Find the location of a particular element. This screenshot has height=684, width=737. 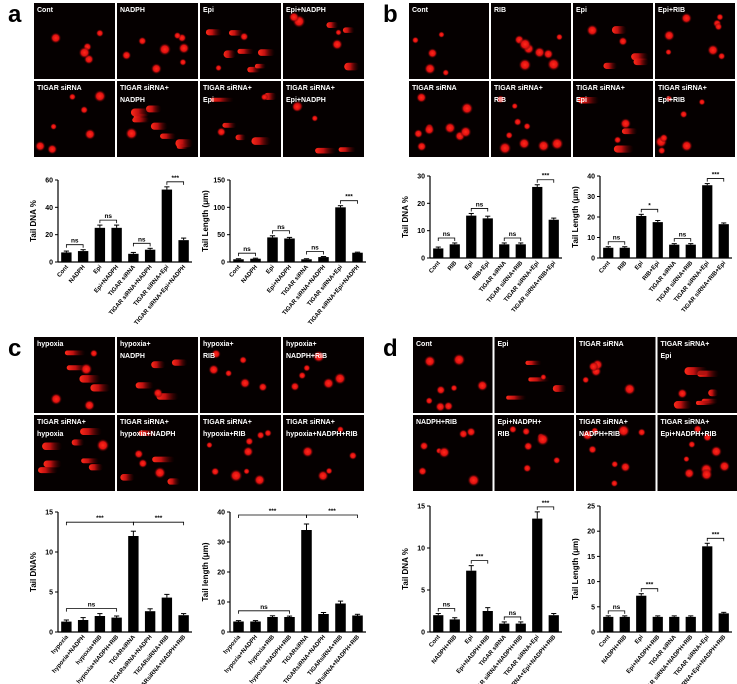

y-tick-label: 10 is located at coordinates (591, 238).